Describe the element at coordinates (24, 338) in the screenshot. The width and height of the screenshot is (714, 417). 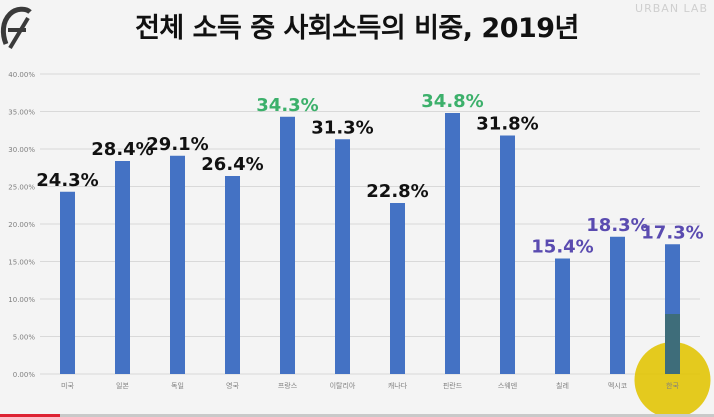
I see `y-tick-label: 5.00%` at that location.